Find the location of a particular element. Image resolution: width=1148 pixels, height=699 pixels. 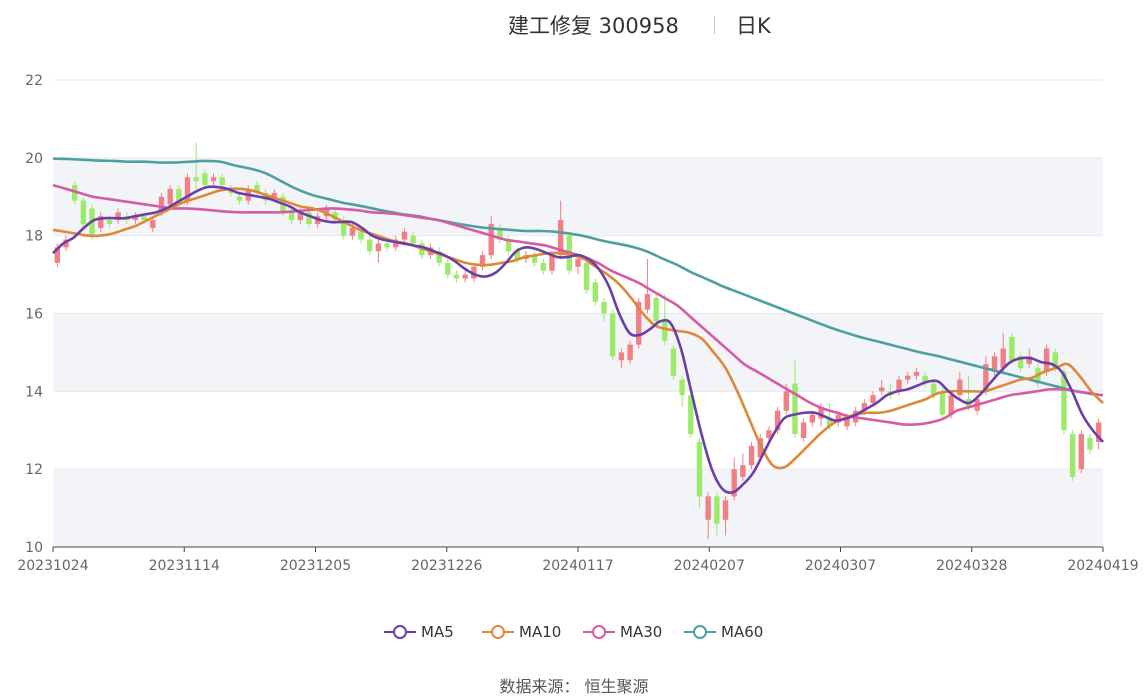

x-tick-label: 20240207 is located at coordinates (709, 566).